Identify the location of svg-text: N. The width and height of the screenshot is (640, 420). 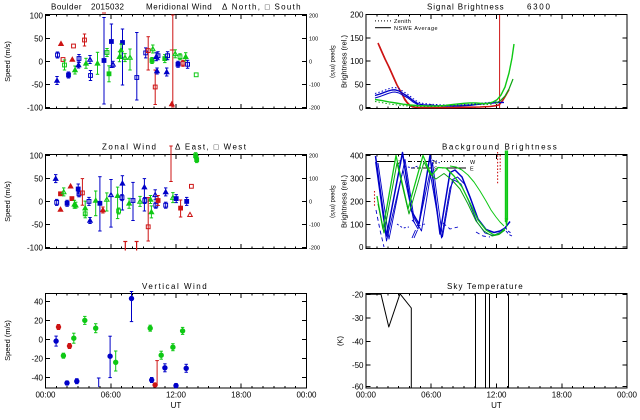
(435, 163).